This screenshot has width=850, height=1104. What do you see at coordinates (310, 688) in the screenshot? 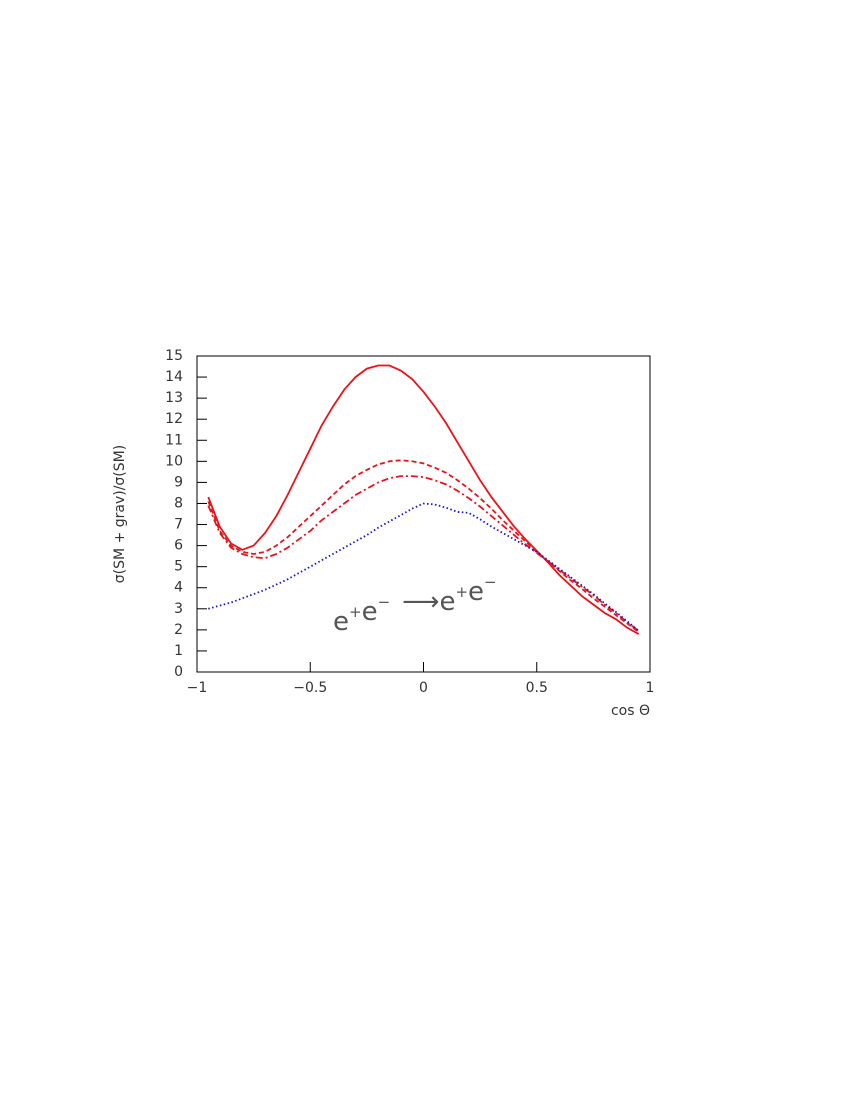
I see `x-tick-label: −0.5` at bounding box center [310, 688].